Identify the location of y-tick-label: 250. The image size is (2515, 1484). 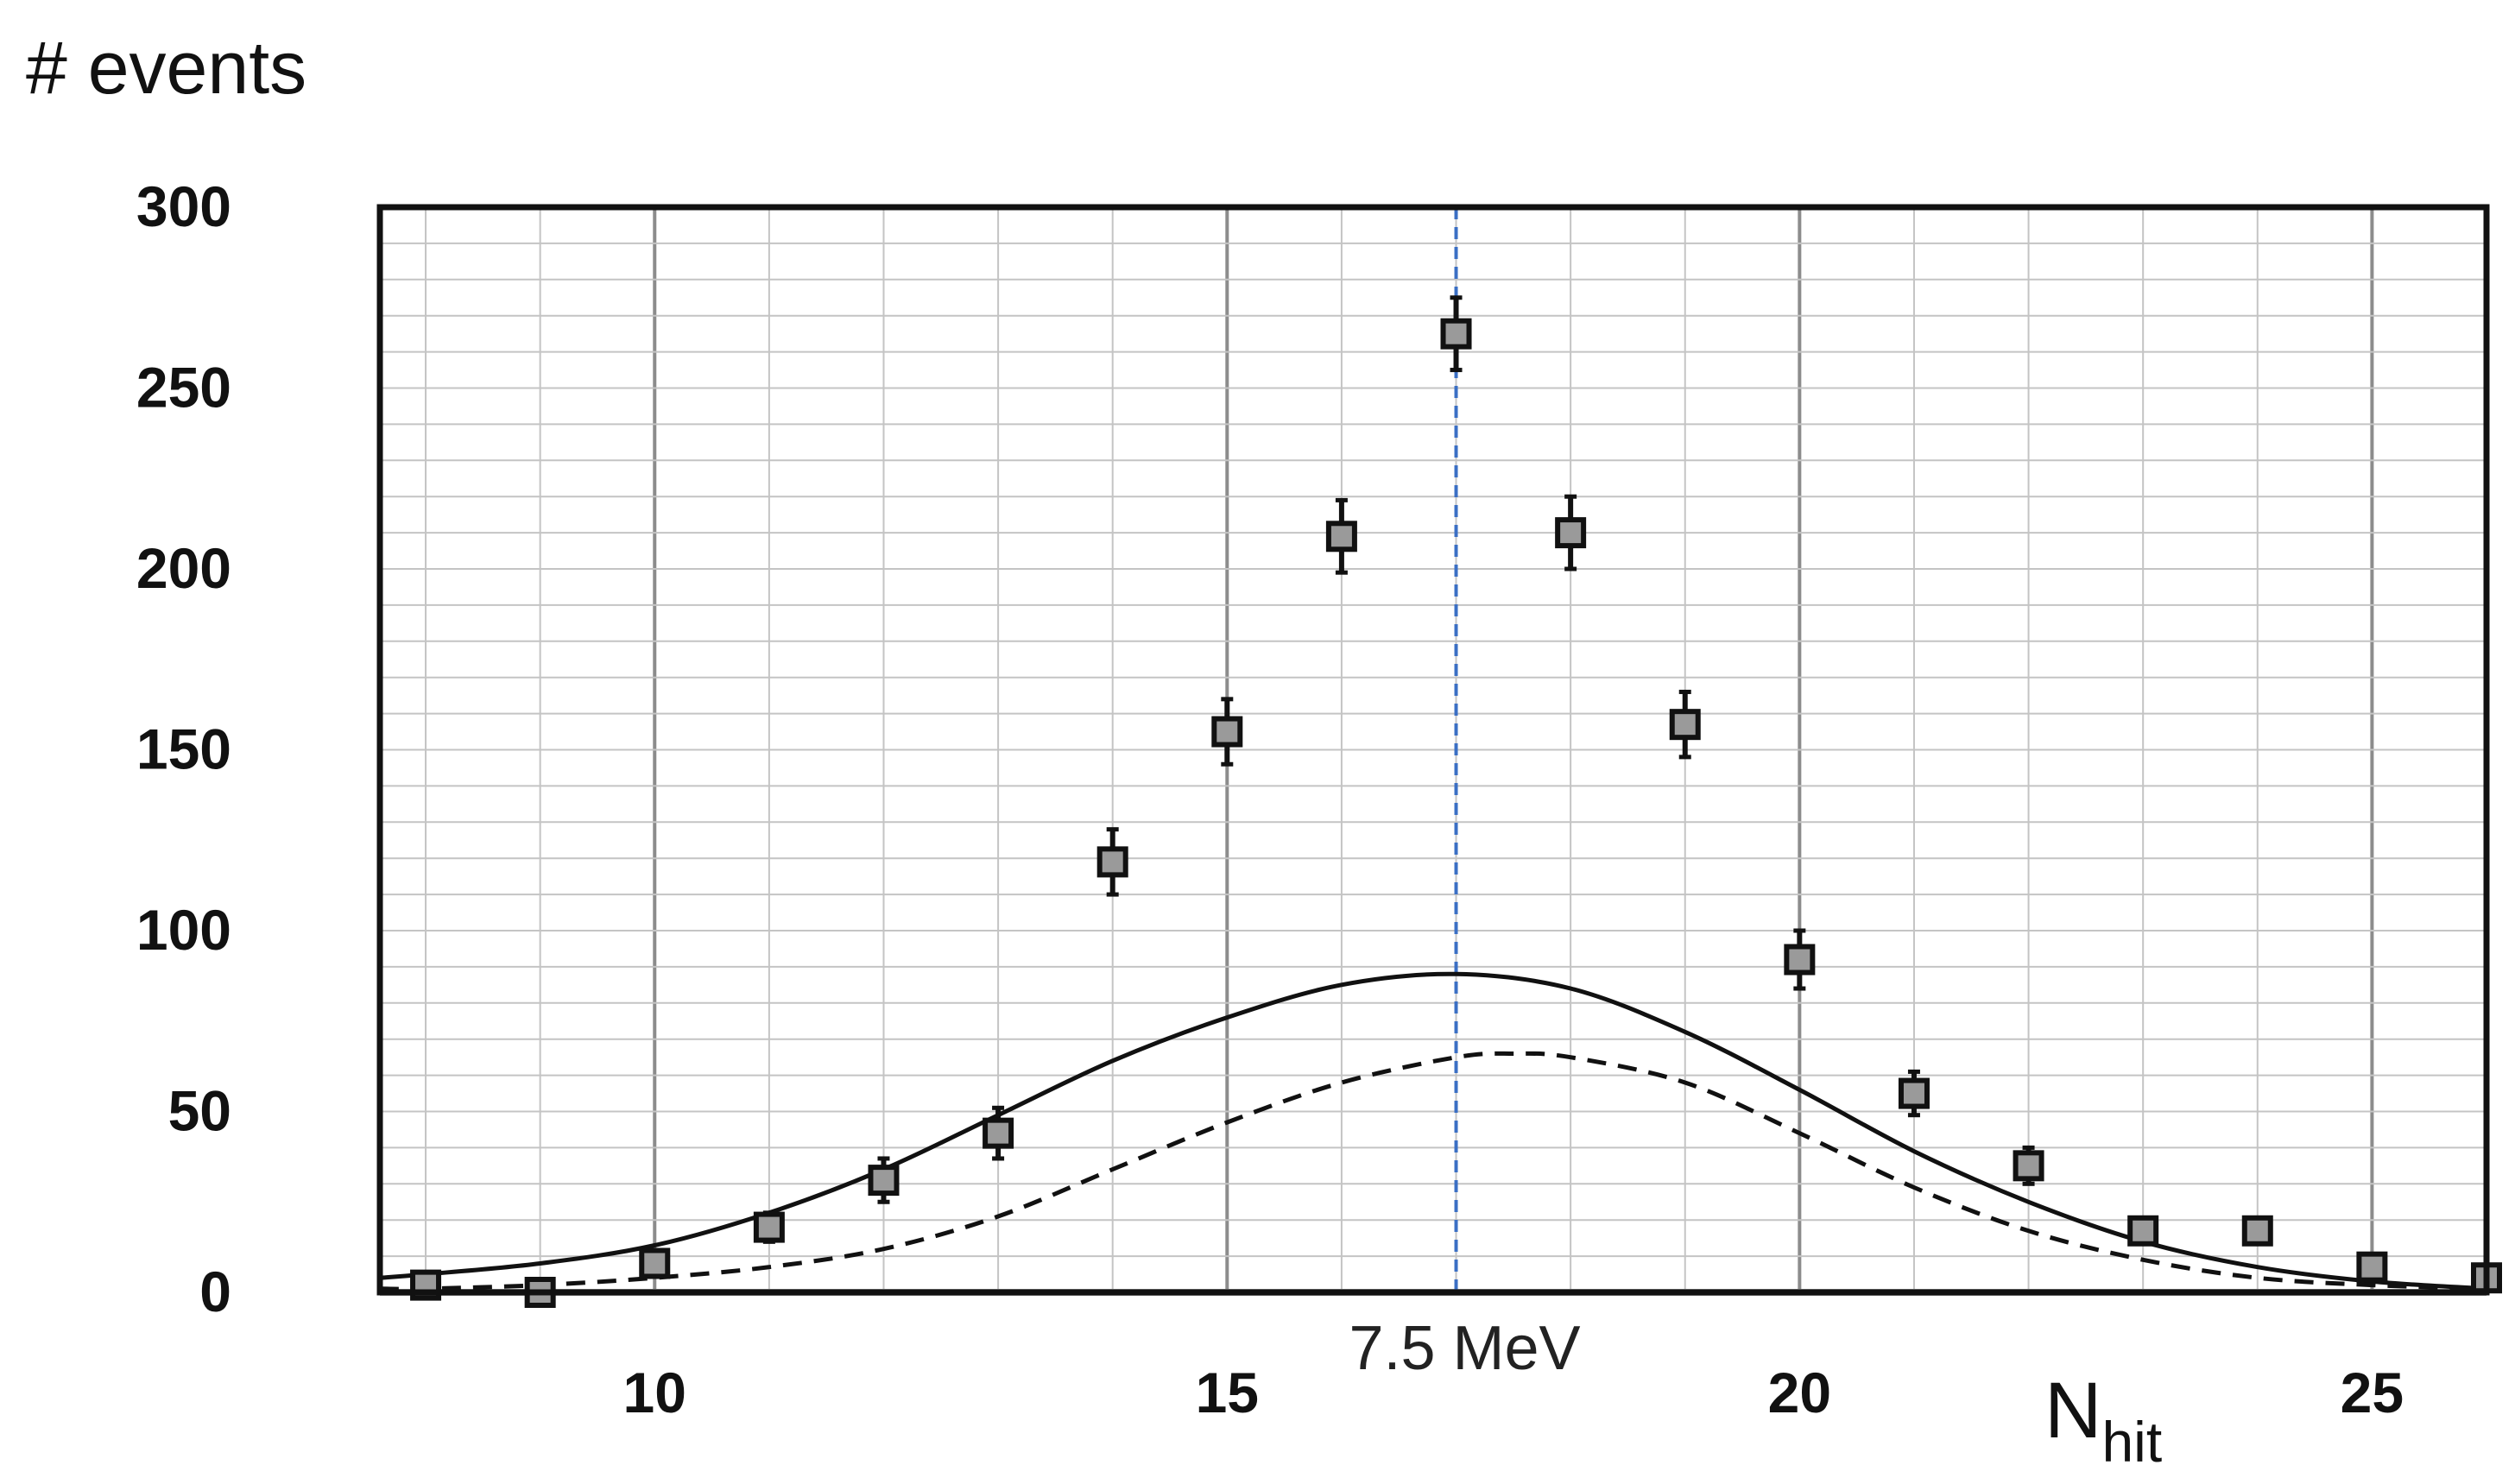
(183, 388).